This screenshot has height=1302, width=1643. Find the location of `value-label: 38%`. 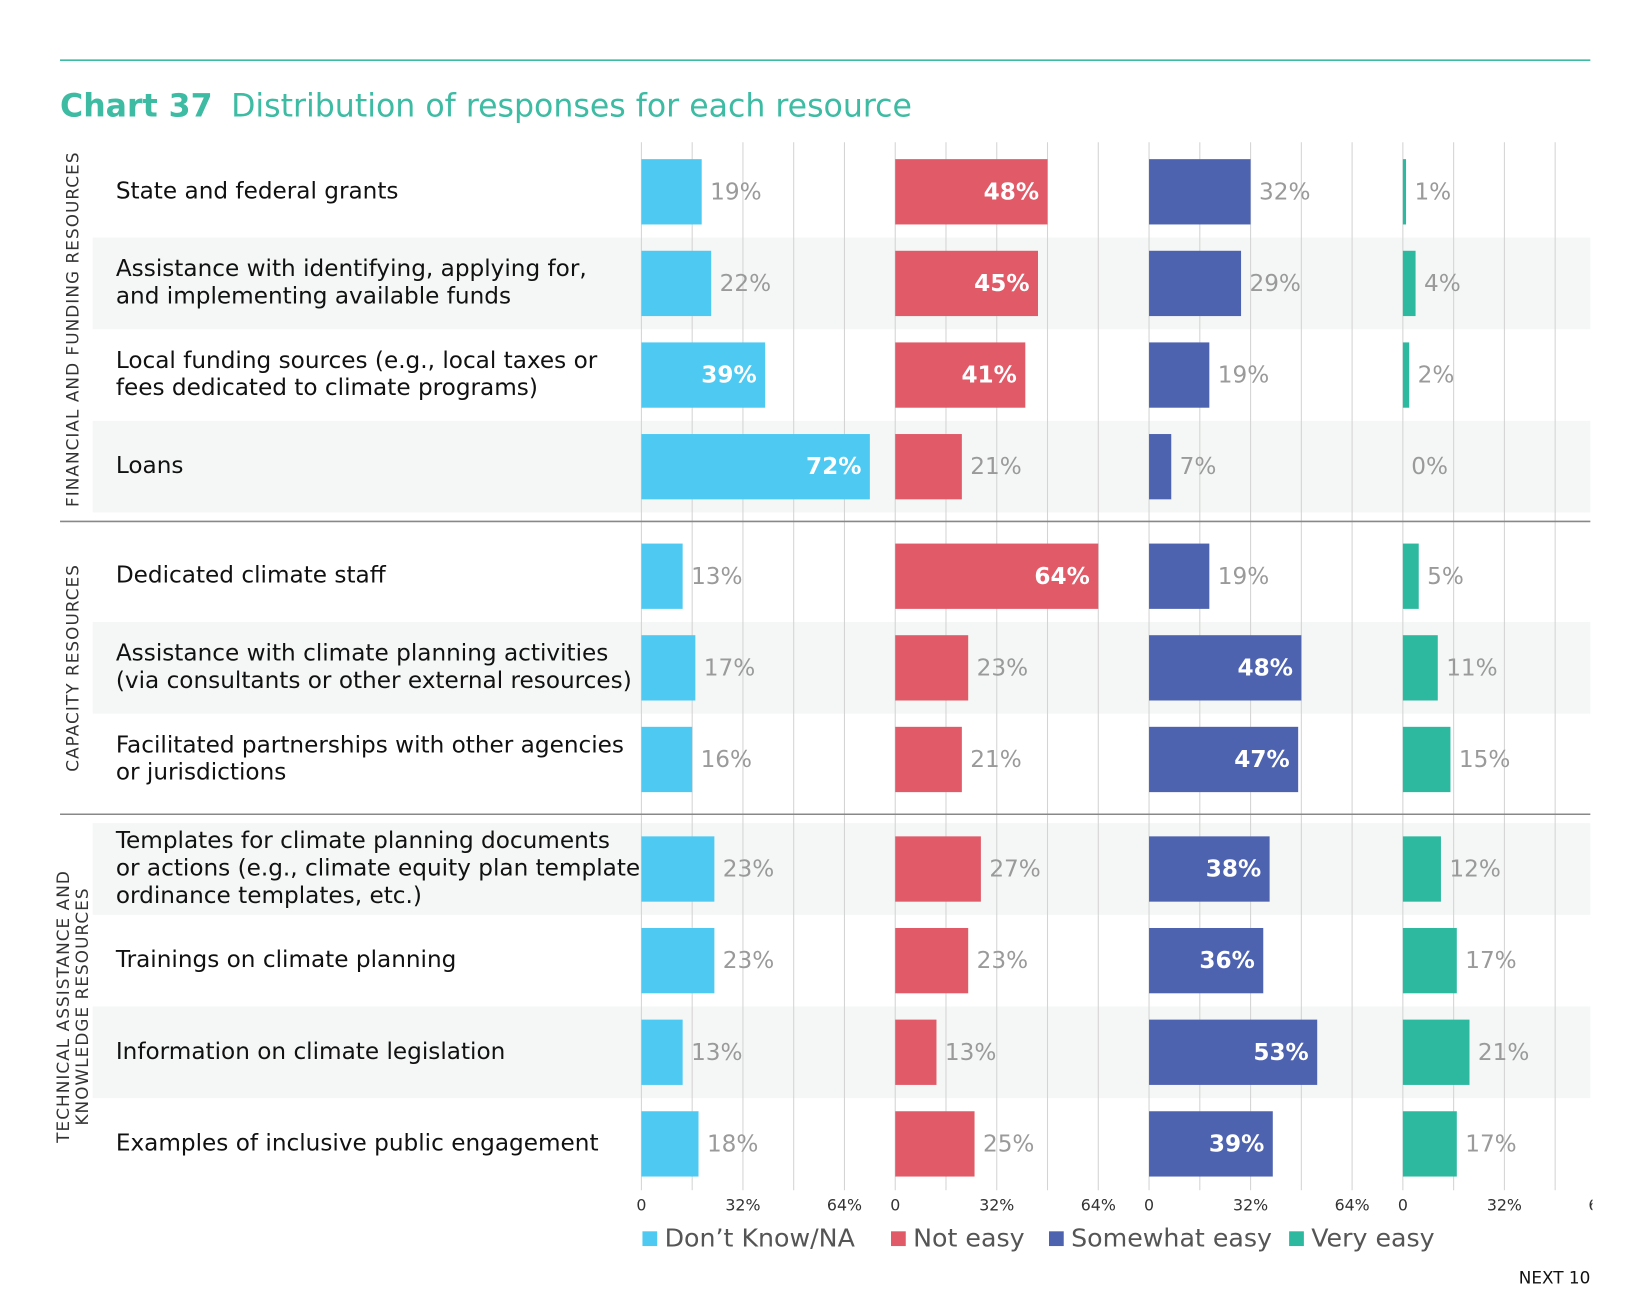

value-label: 38% is located at coordinates (1233, 869).